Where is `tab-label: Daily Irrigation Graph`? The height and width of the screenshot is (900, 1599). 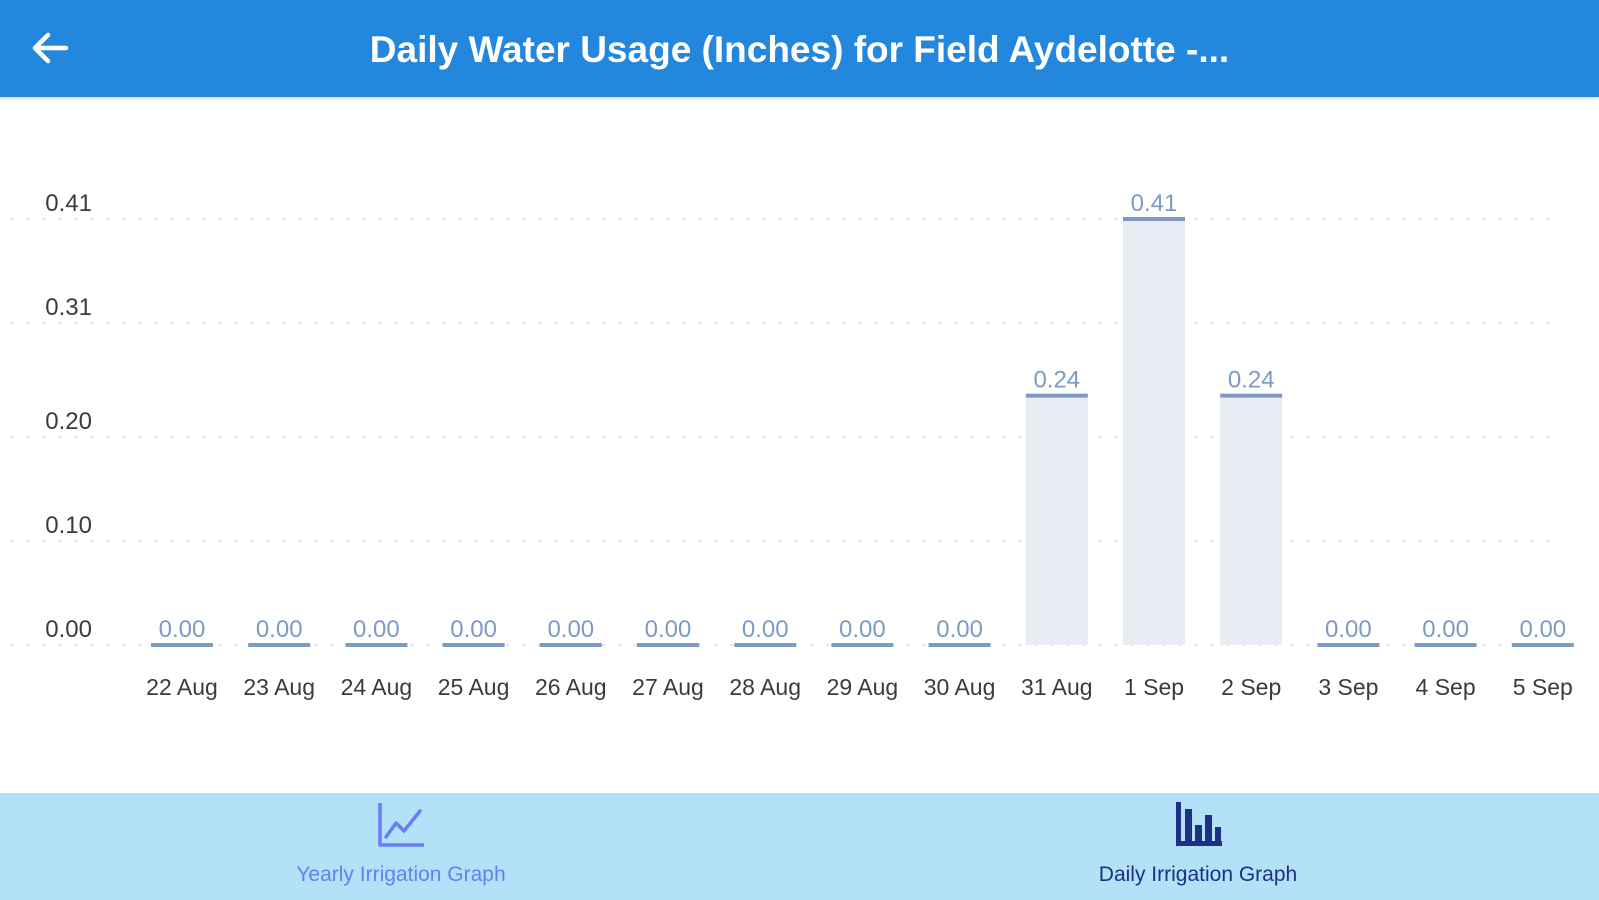 tab-label: Daily Irrigation Graph is located at coordinates (1198, 874).